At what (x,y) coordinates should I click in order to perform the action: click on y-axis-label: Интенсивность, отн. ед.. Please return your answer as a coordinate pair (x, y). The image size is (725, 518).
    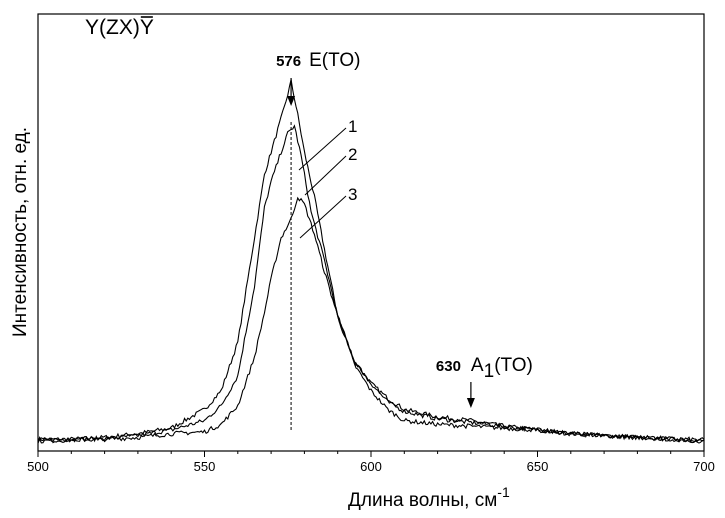
    Looking at the image, I should click on (20, 232).